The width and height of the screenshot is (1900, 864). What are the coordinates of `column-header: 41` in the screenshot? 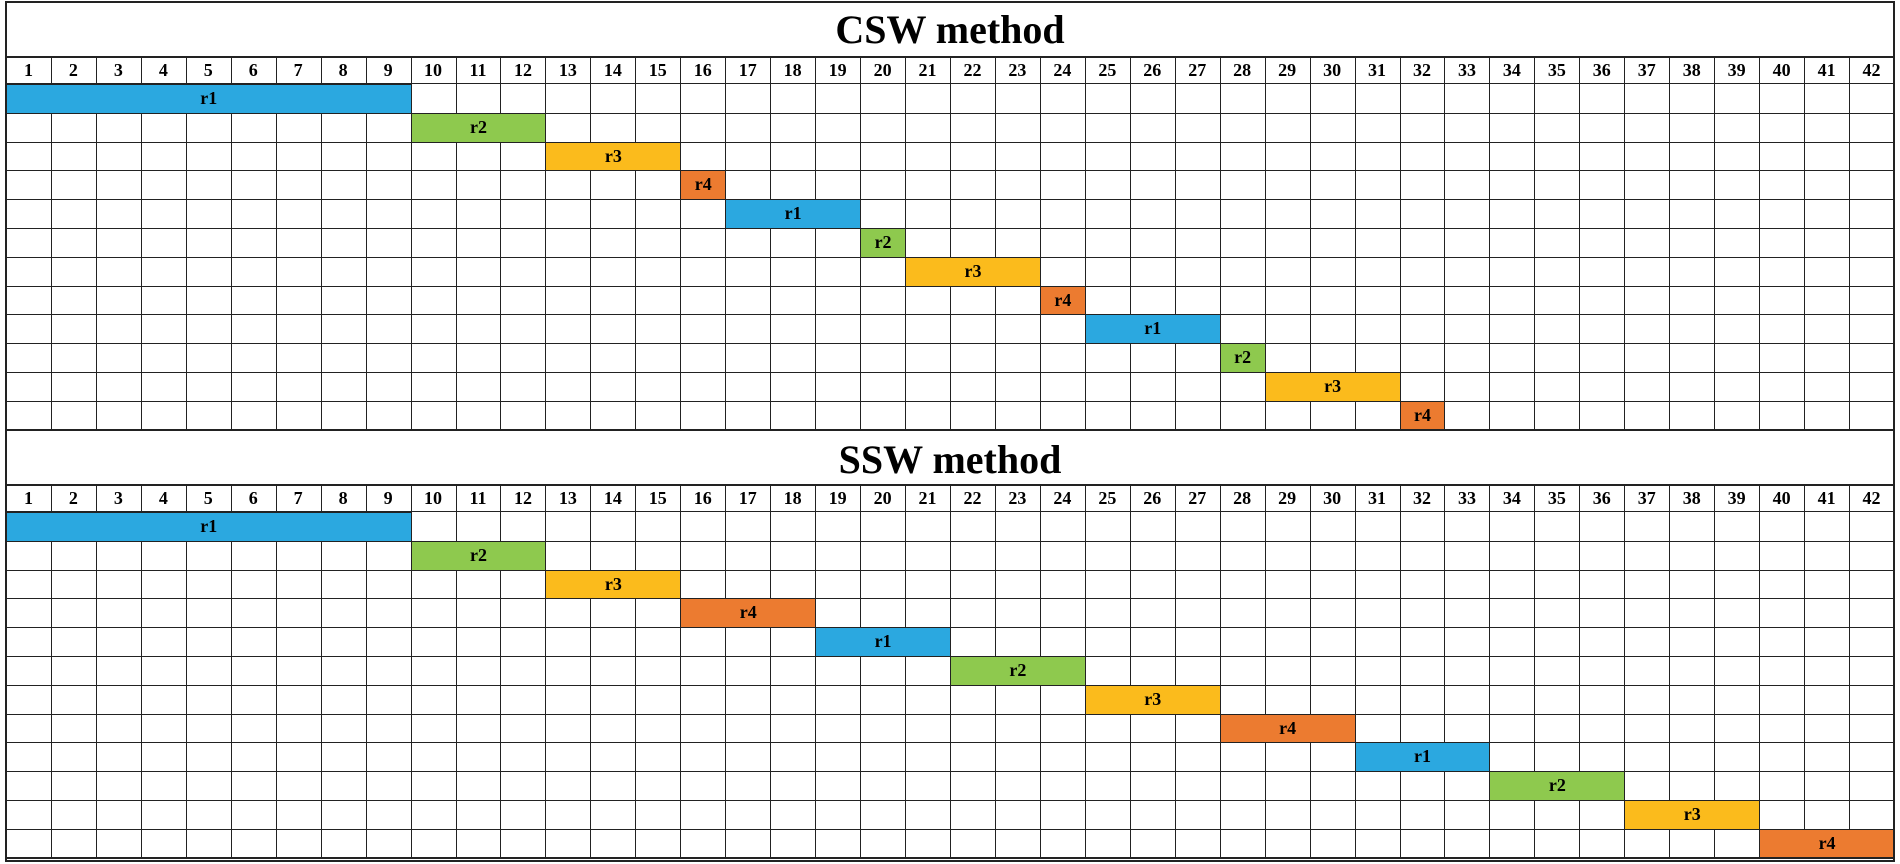 It's located at (1827, 498).